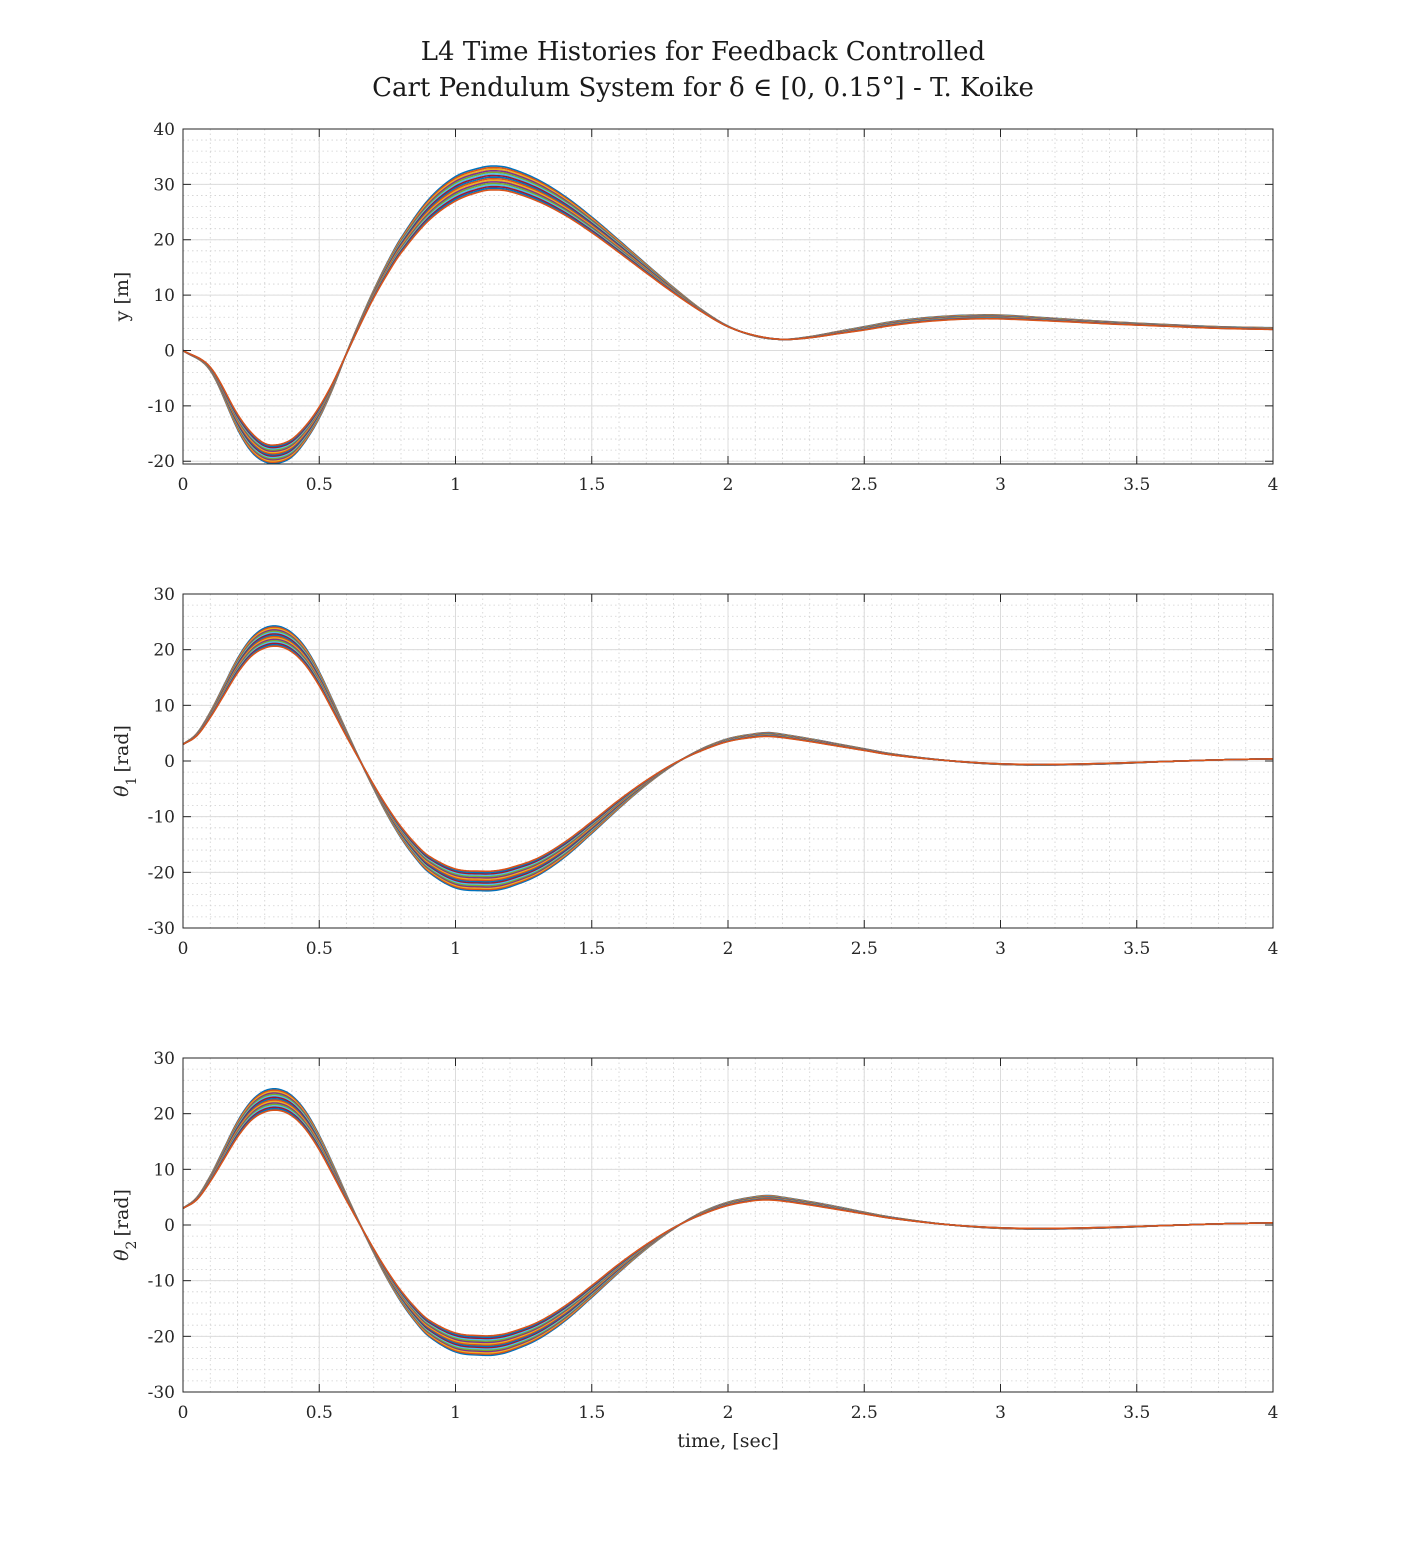 This screenshot has height=1563, width=1406. I want to click on y-axis-label: θ1[rad], so click(125, 761).